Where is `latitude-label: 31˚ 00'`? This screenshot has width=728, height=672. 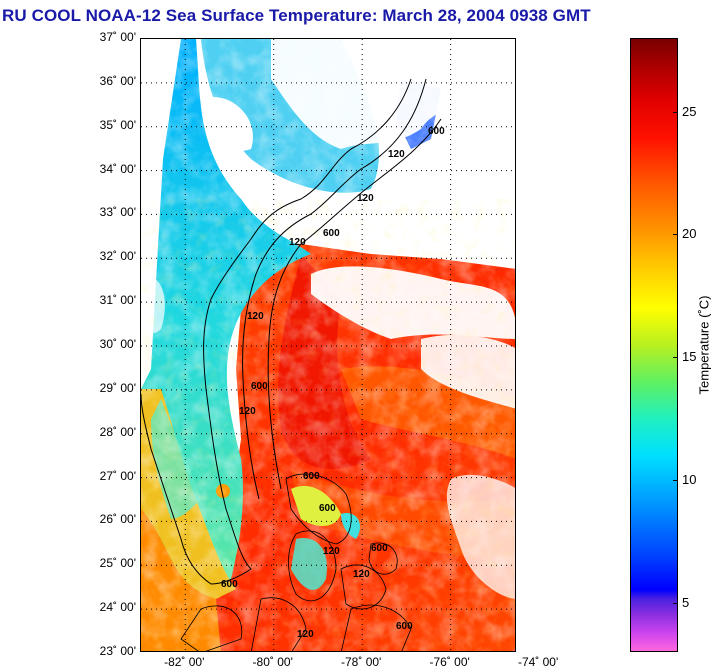
latitude-label: 31˚ 00' is located at coordinates (117, 300).